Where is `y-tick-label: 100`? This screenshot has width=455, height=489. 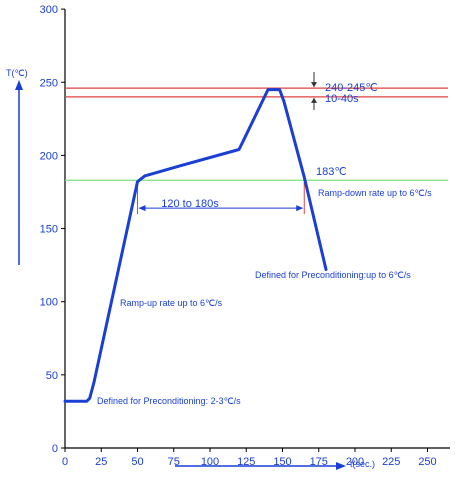
y-tick-label: 100 is located at coordinates (49, 303).